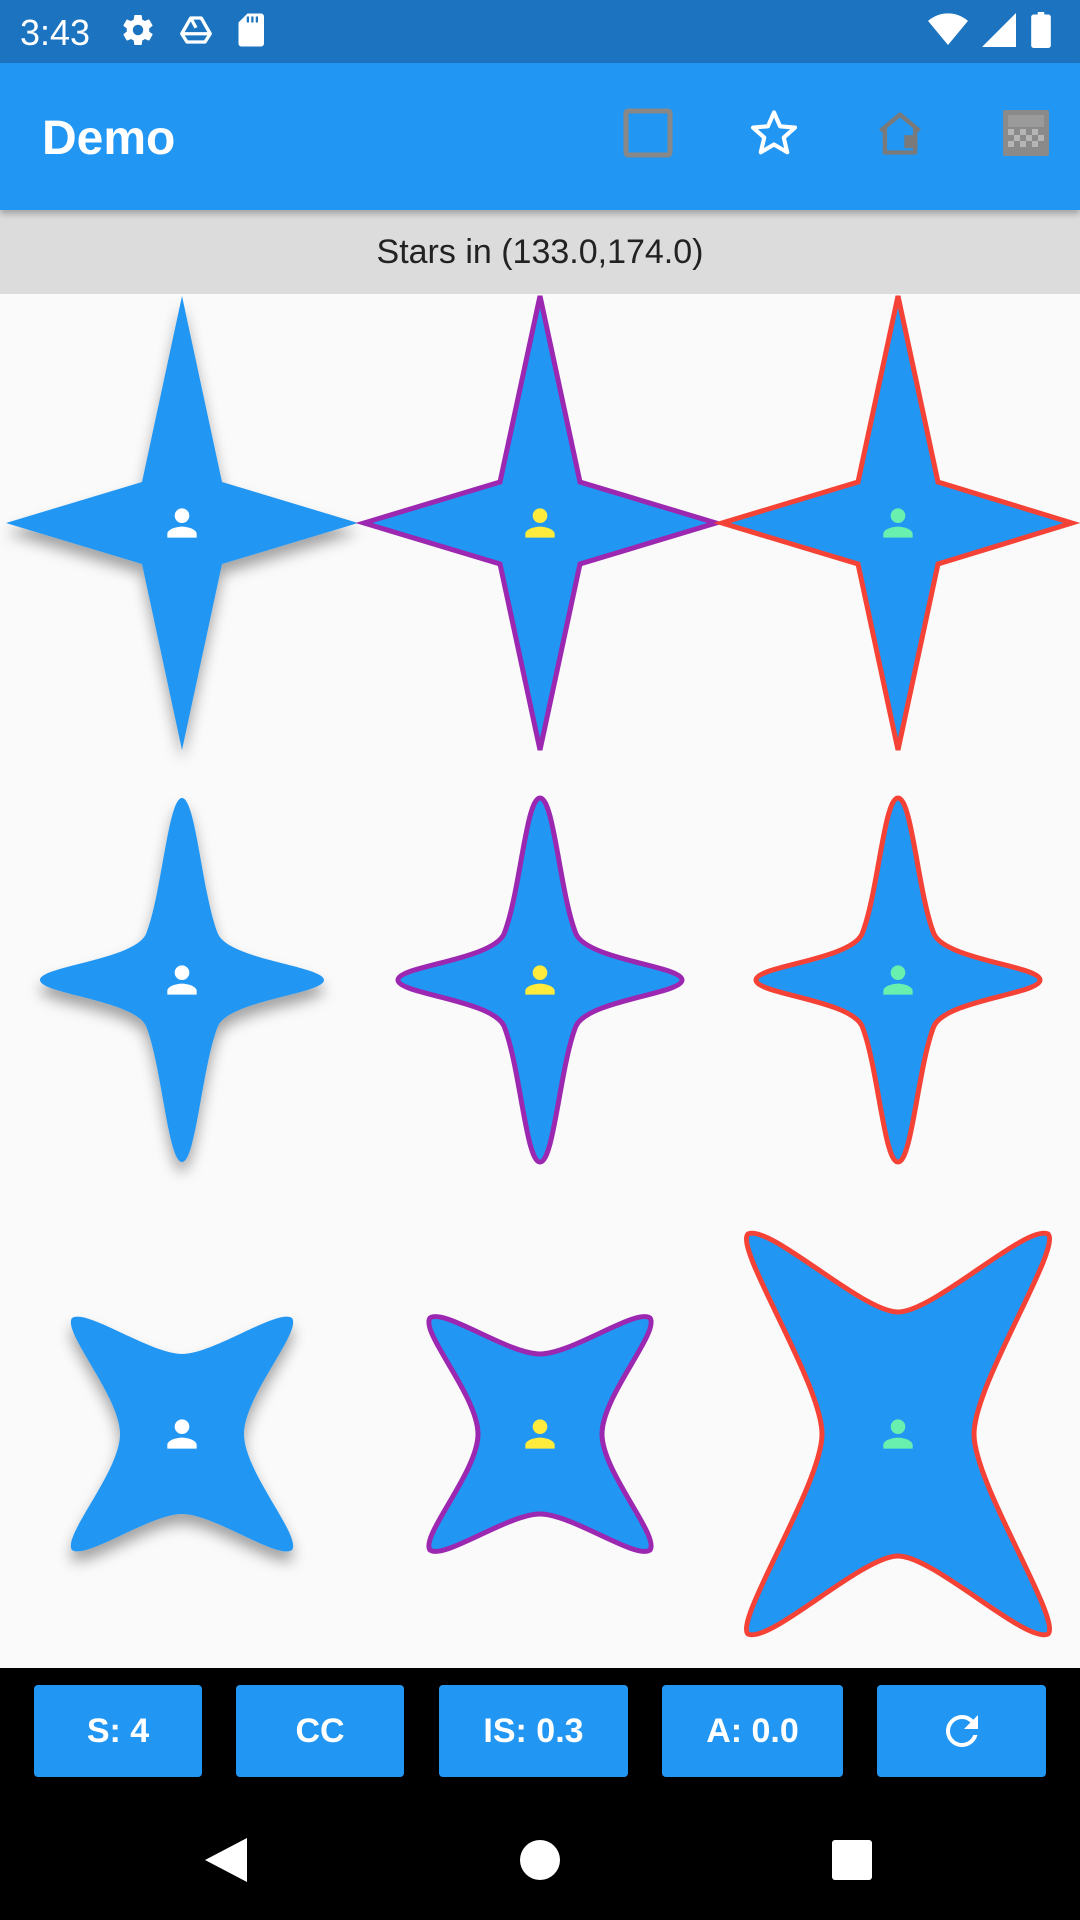 This screenshot has width=1080, height=1920. Describe the element at coordinates (118, 1731) in the screenshot. I see `sides-button: S: 4` at that location.